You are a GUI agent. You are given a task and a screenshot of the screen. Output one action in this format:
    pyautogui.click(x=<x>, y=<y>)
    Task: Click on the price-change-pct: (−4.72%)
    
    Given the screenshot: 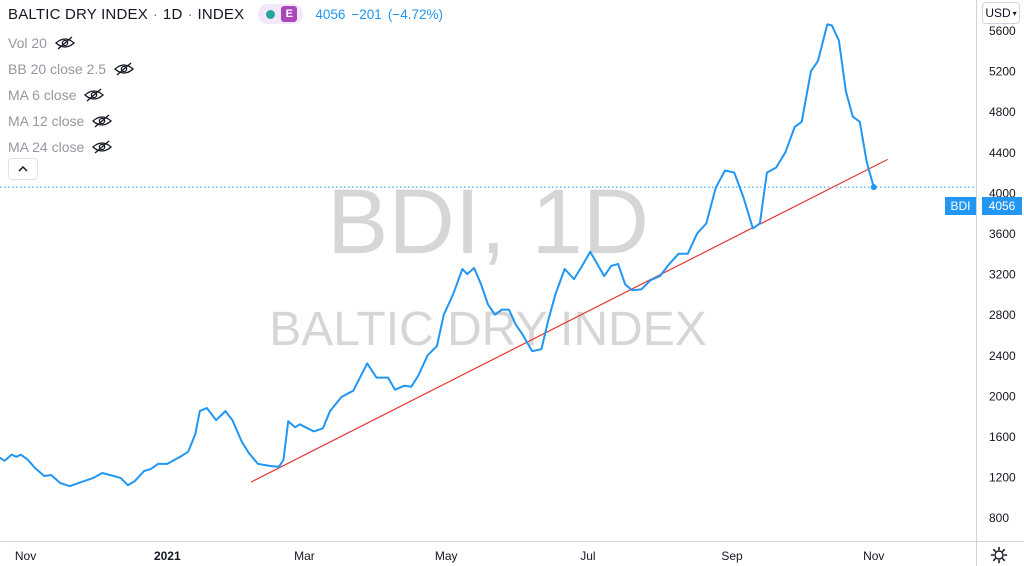 What is the action you would take?
    pyautogui.click(x=415, y=14)
    